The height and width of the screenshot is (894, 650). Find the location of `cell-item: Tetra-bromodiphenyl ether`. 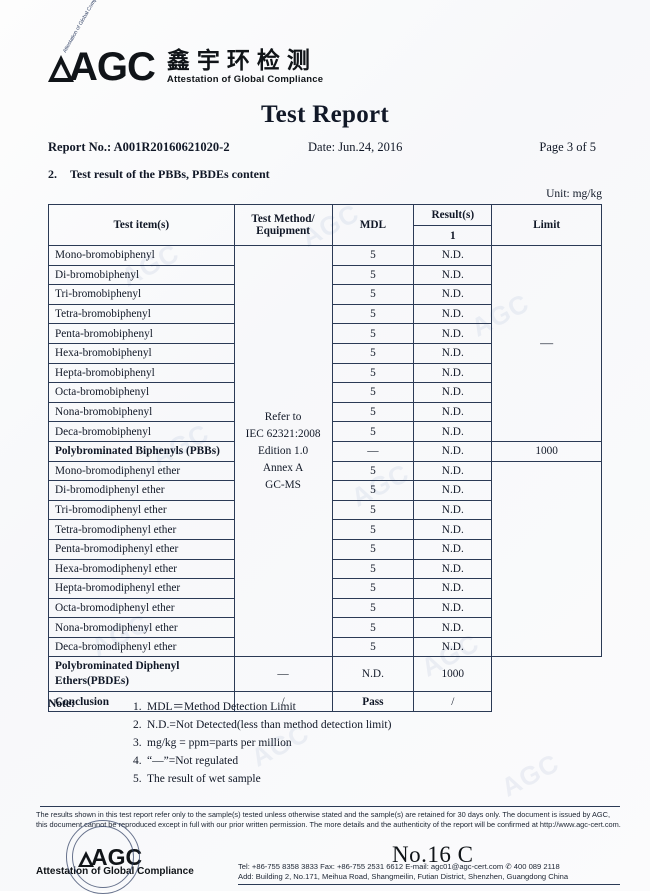

cell-item: Tetra-bromodiphenyl ether is located at coordinates (141, 529).